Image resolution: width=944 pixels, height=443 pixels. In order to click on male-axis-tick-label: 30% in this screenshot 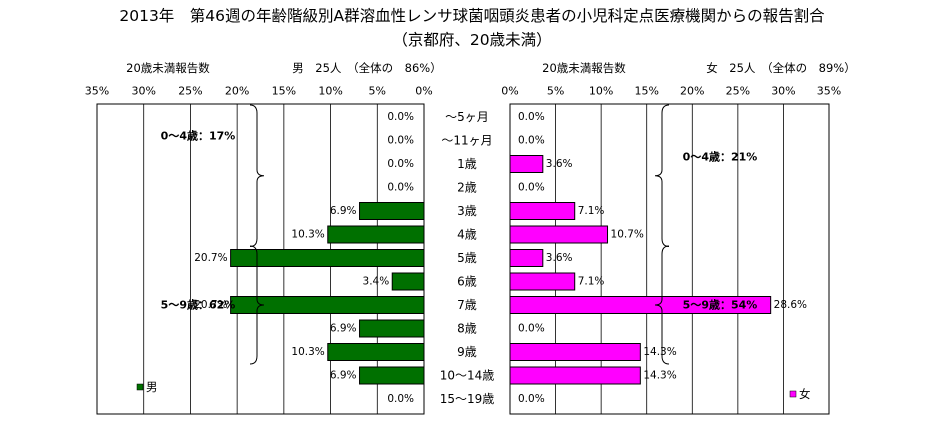, I will do `click(143, 91)`.